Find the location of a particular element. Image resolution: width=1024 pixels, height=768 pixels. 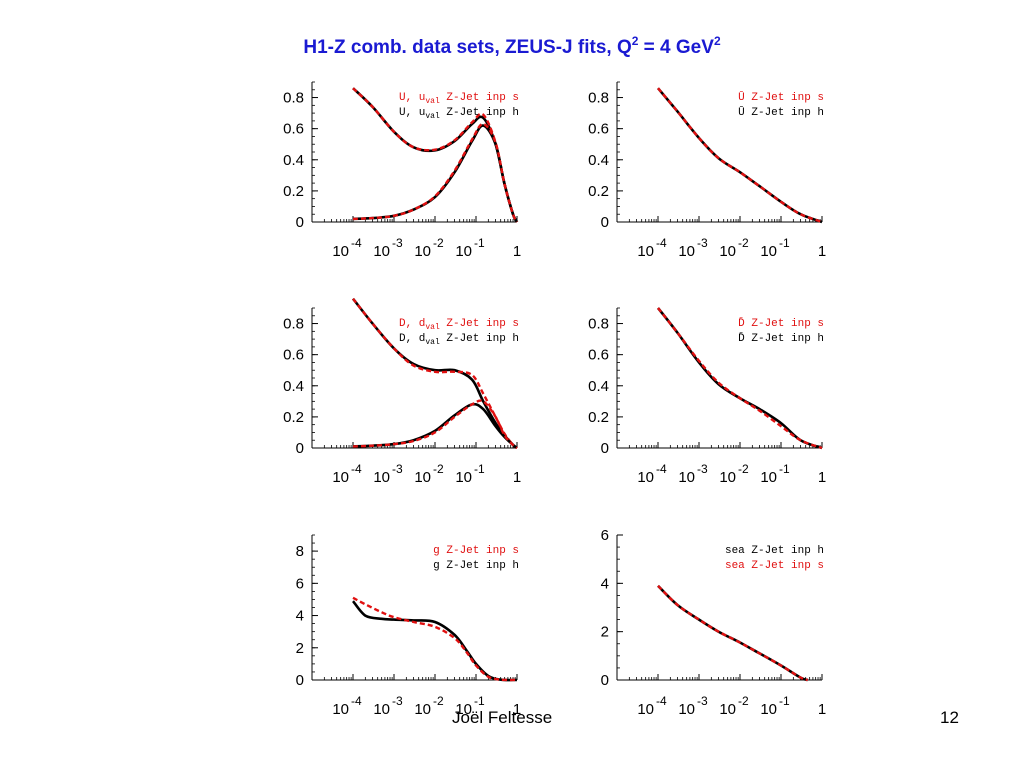

y-tick-label: 0.2 is located at coordinates (598, 191).